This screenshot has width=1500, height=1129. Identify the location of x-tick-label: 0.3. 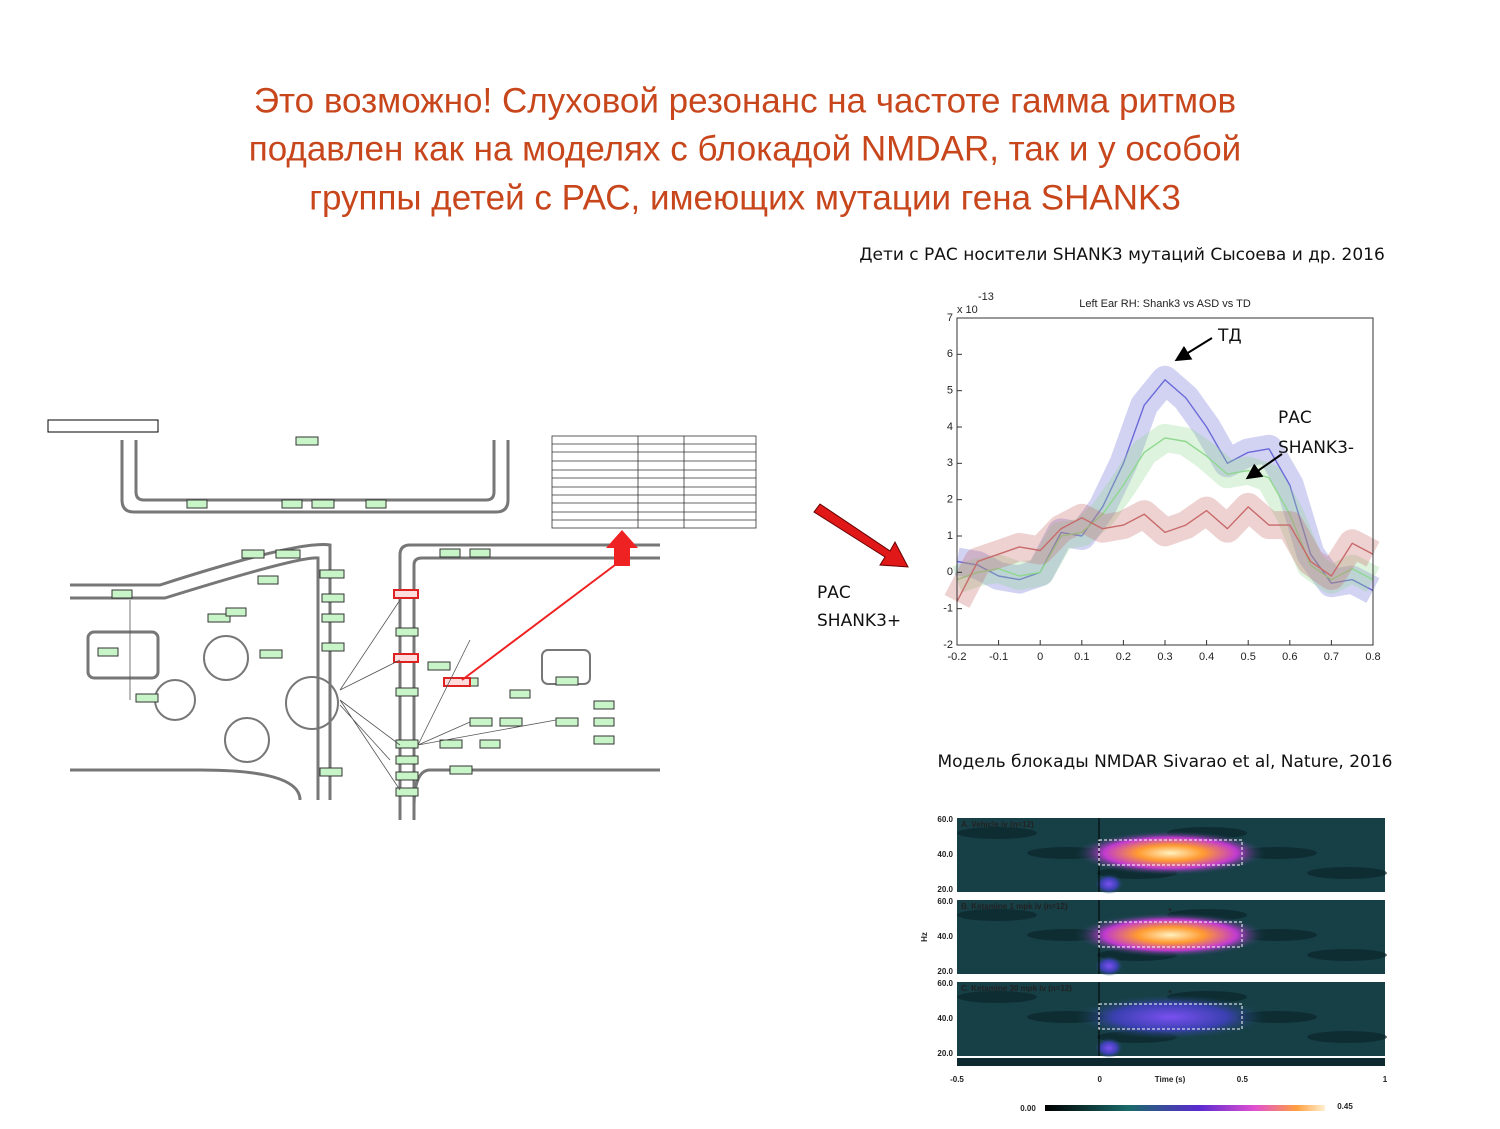
(1164, 657).